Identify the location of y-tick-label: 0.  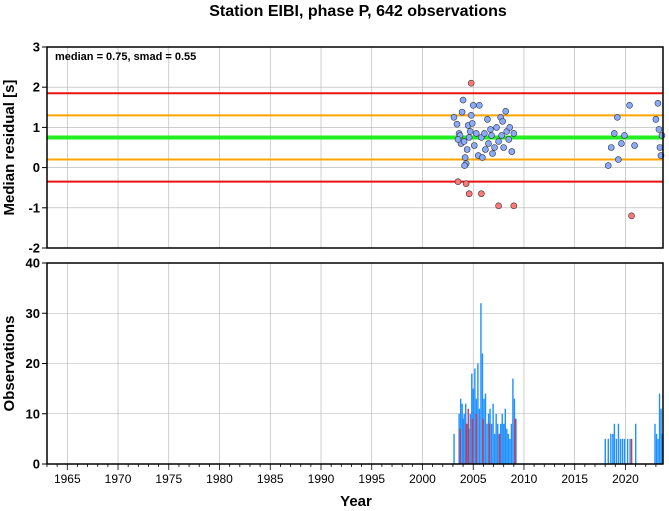
(36, 464).